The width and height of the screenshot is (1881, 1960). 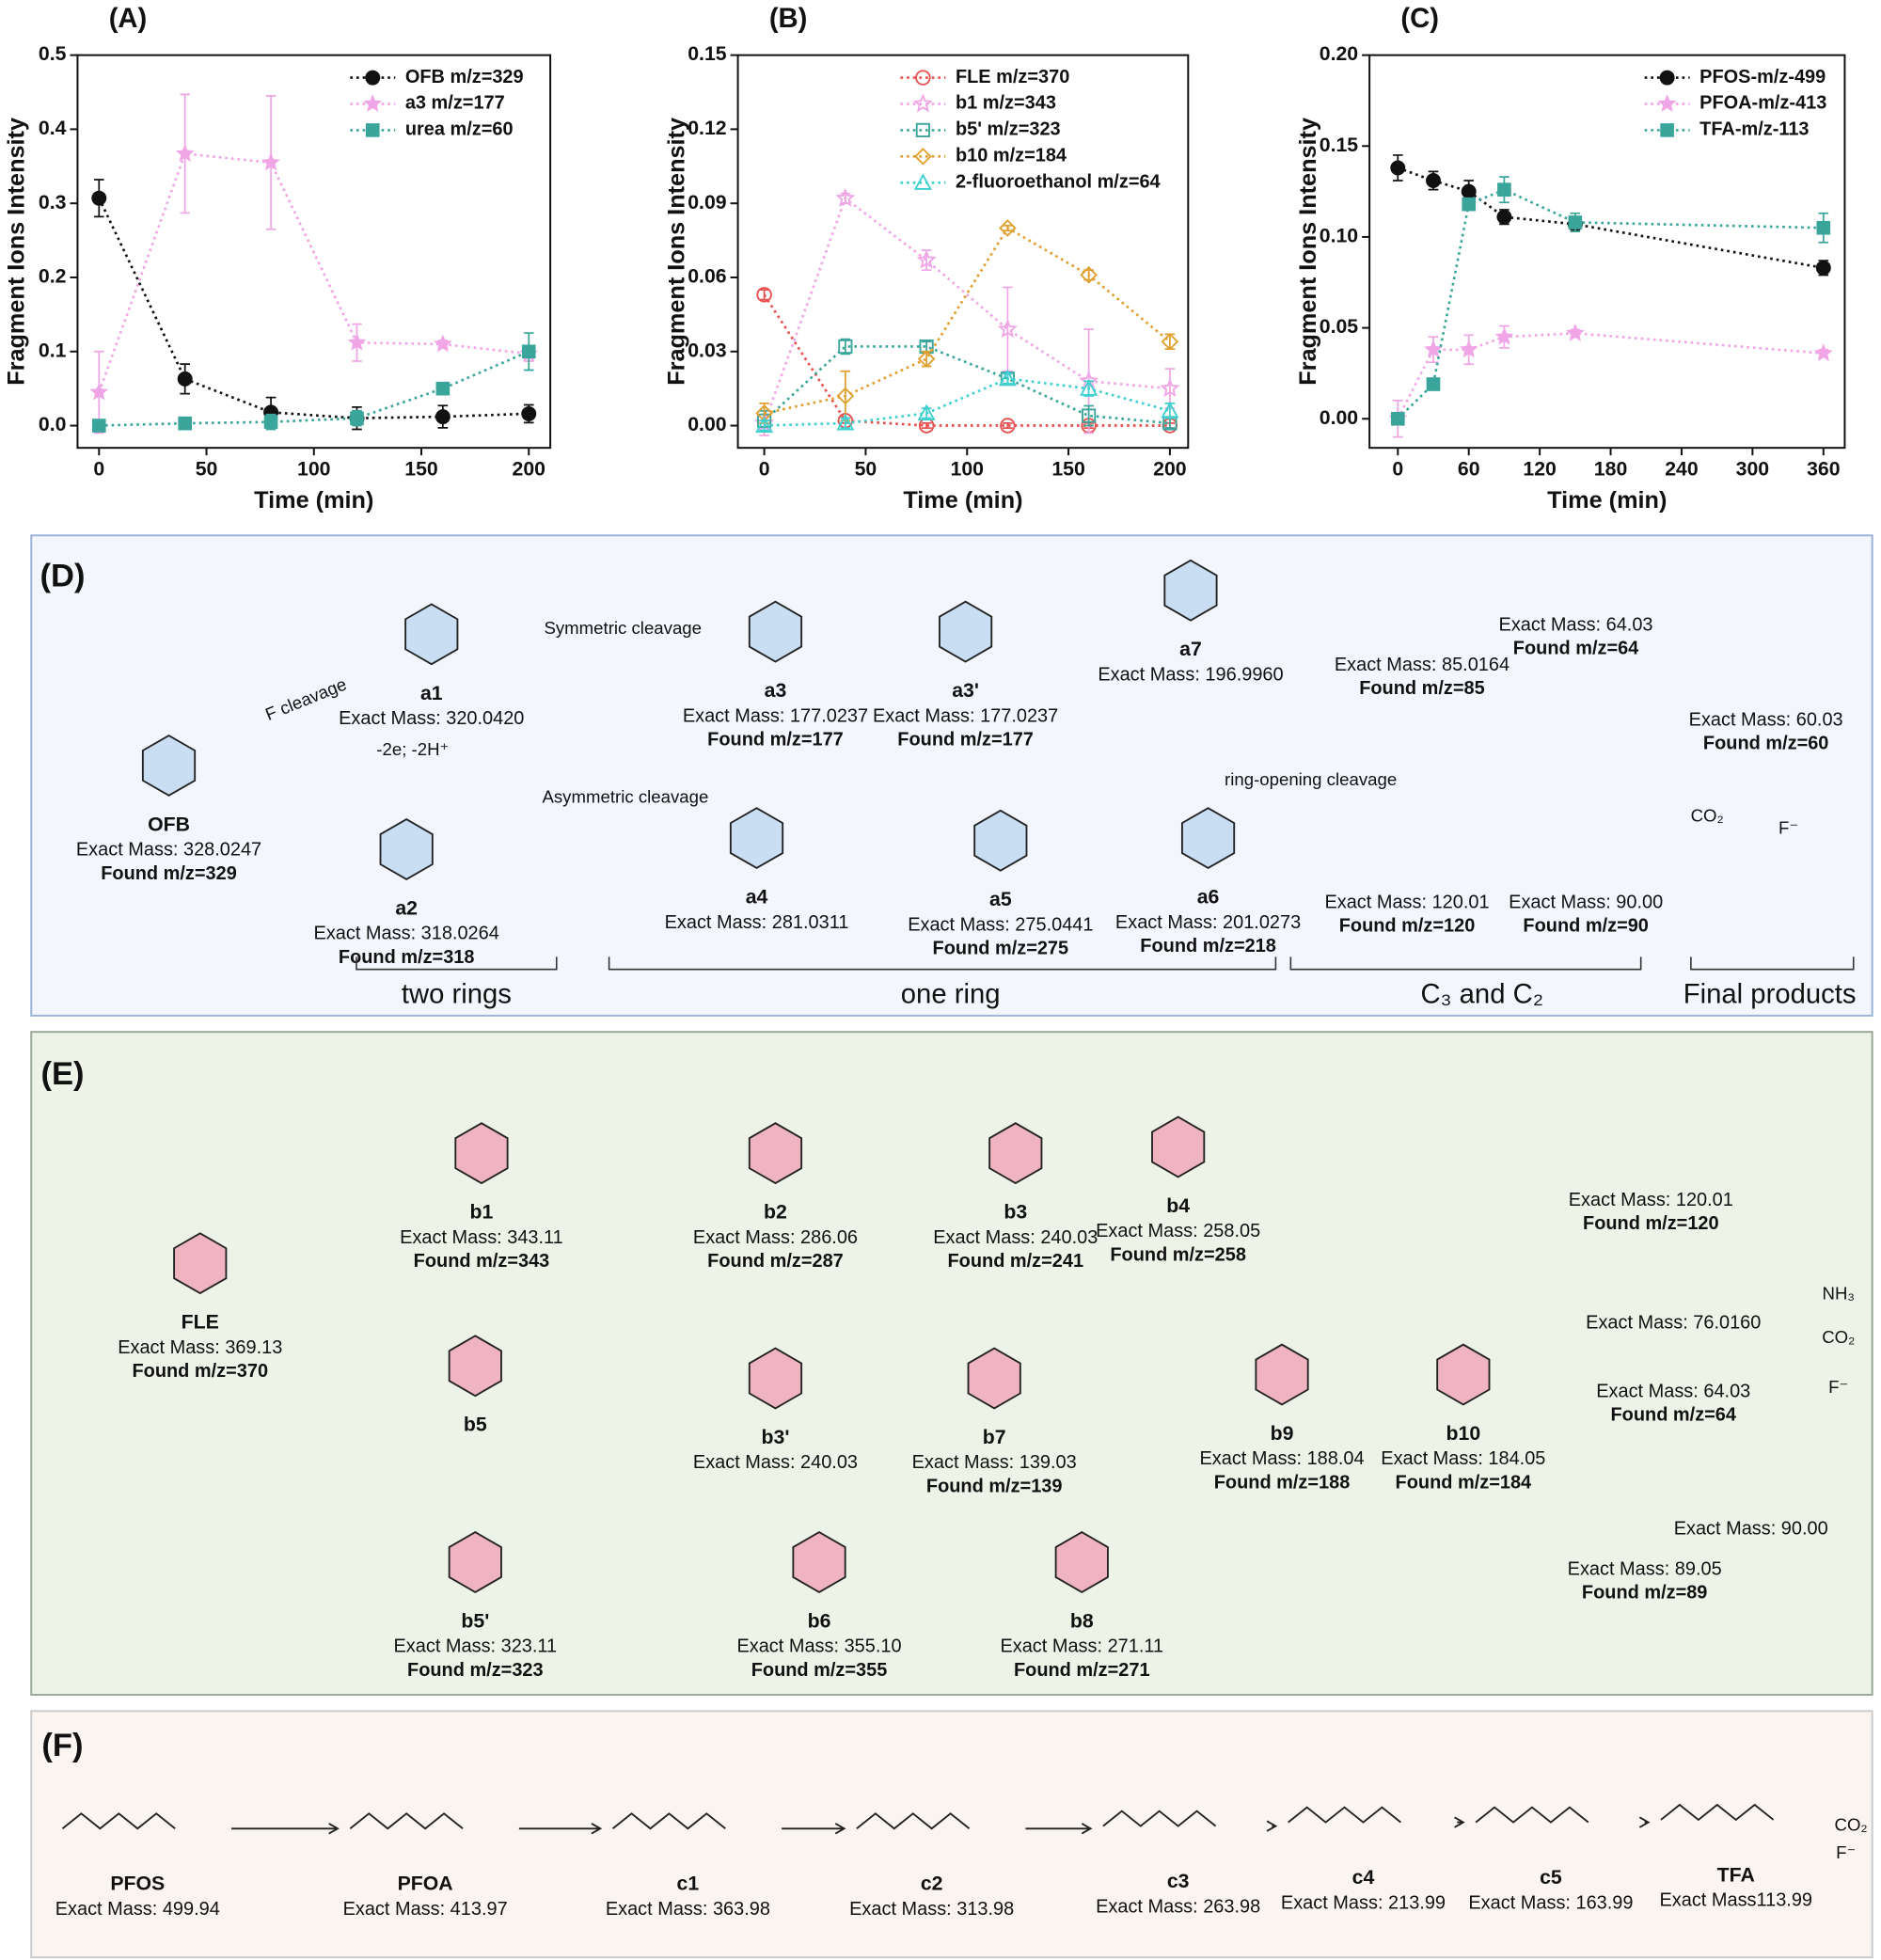 What do you see at coordinates (688, 1910) in the screenshot?
I see `exact-mass: Exact Mass: 363.98` at bounding box center [688, 1910].